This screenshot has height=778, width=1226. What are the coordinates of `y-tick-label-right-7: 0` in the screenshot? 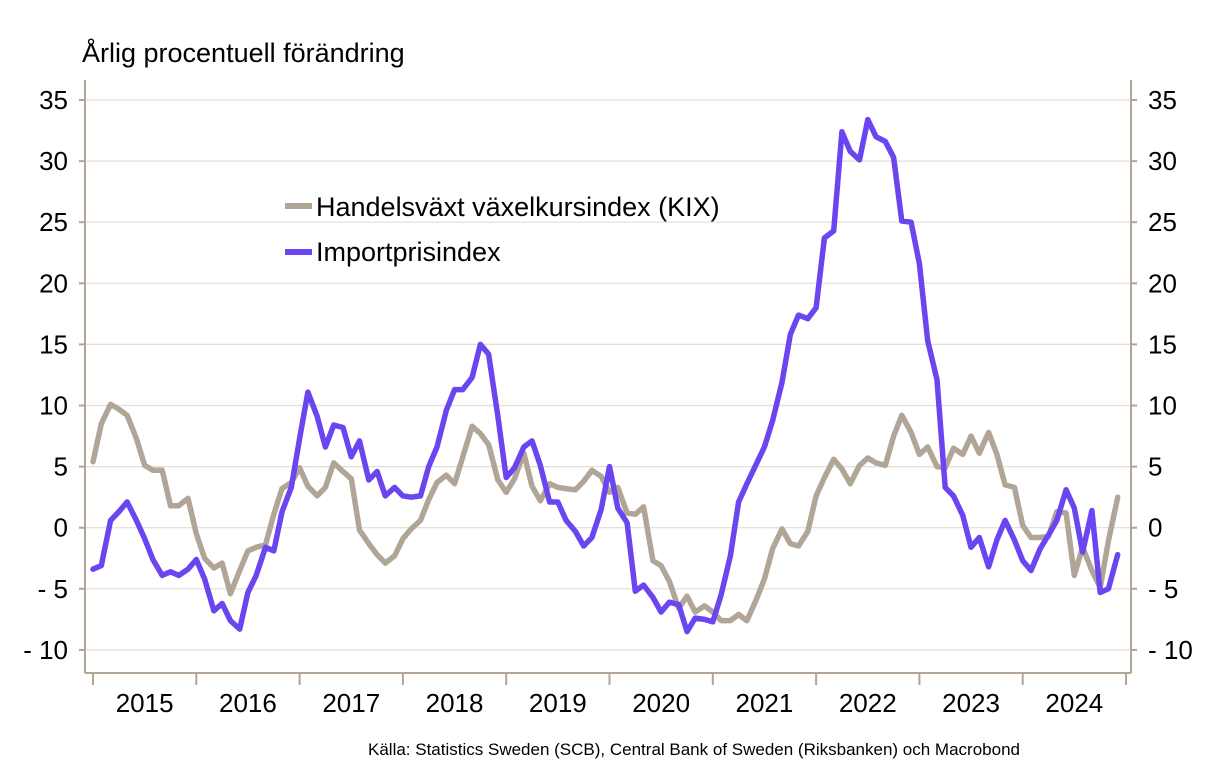 It's located at (1155, 528).